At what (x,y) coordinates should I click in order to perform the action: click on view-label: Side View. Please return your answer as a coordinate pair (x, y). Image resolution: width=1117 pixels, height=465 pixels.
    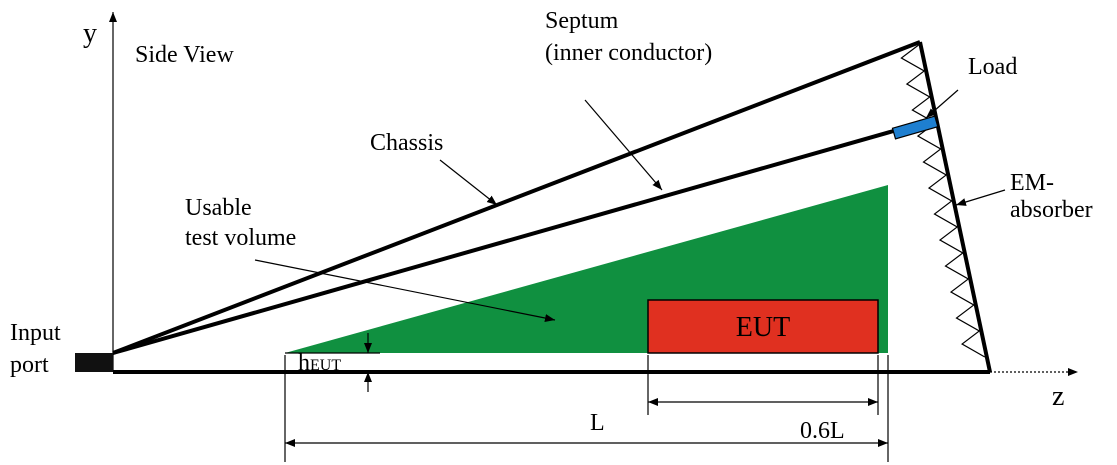
    Looking at the image, I should click on (184, 55).